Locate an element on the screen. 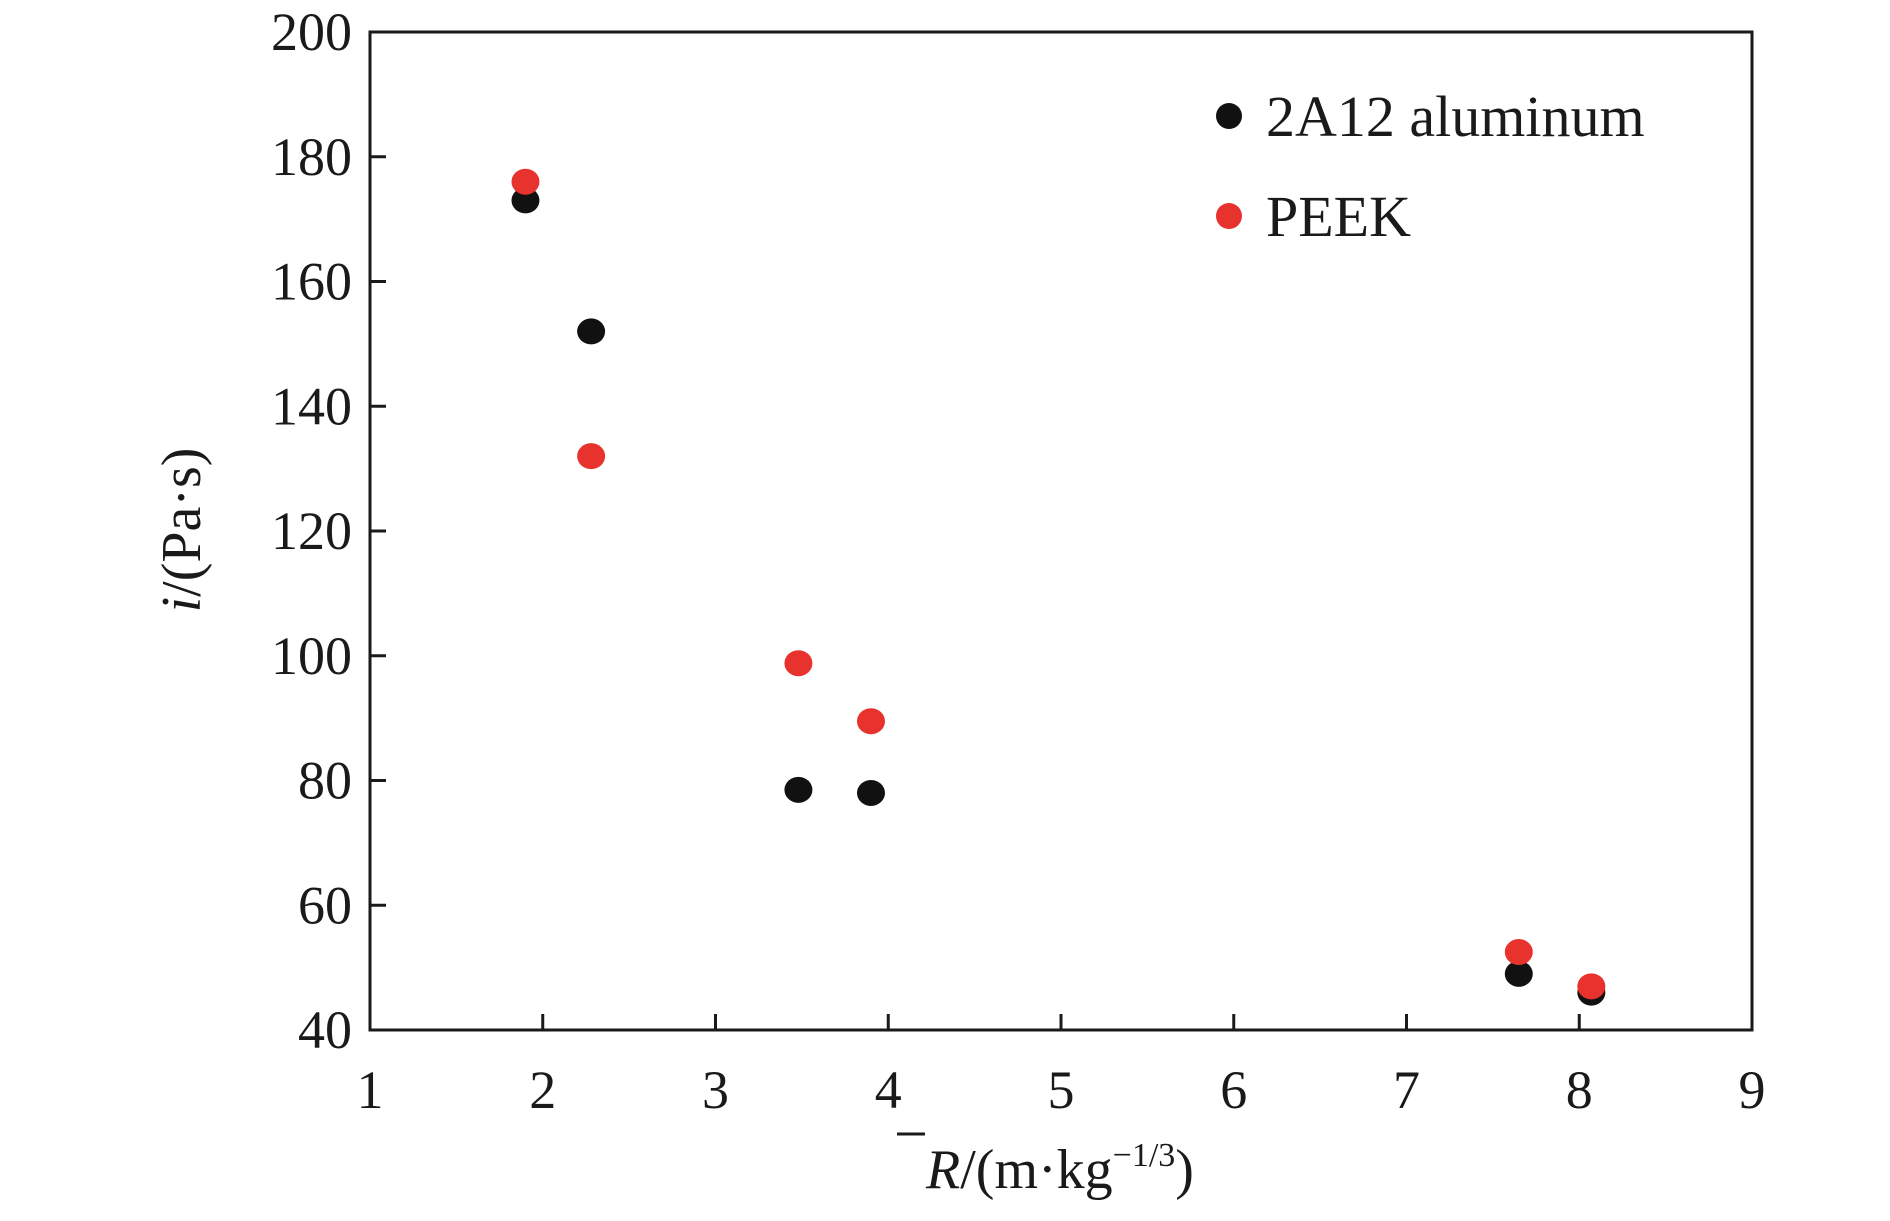  x-tick-label: 2 is located at coordinates (542, 1090).